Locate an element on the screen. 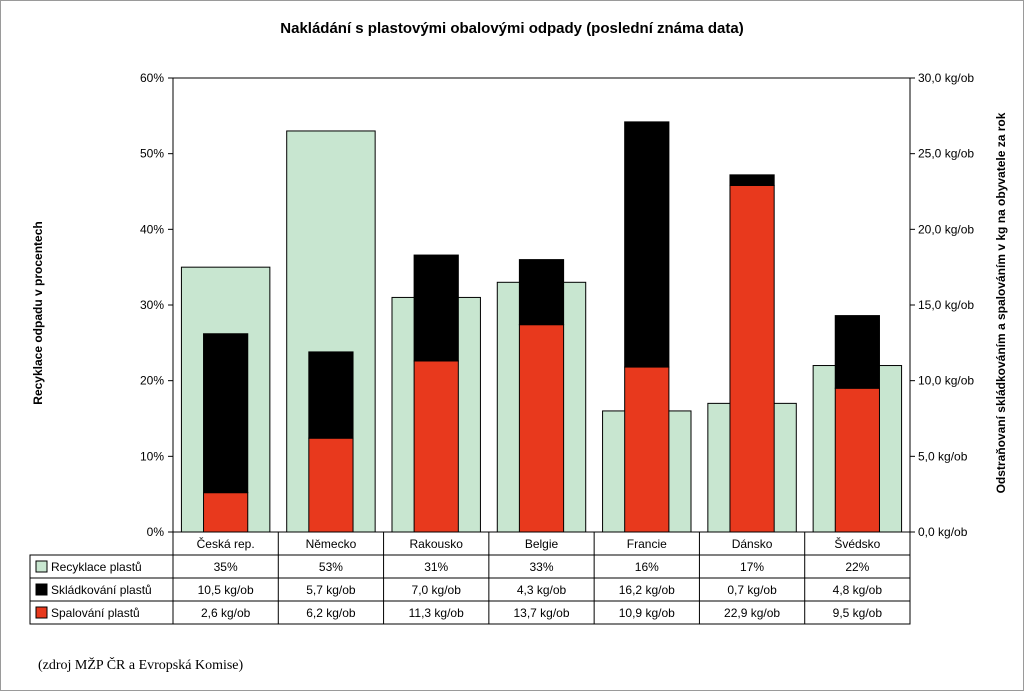  data-label: 7,0 kg/ob is located at coordinates (437, 590).